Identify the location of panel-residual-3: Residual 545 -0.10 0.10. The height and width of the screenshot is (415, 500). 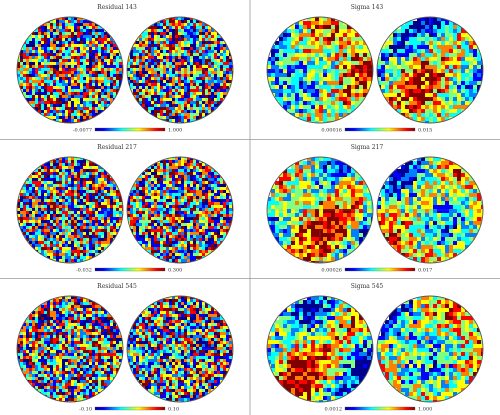
(125, 348).